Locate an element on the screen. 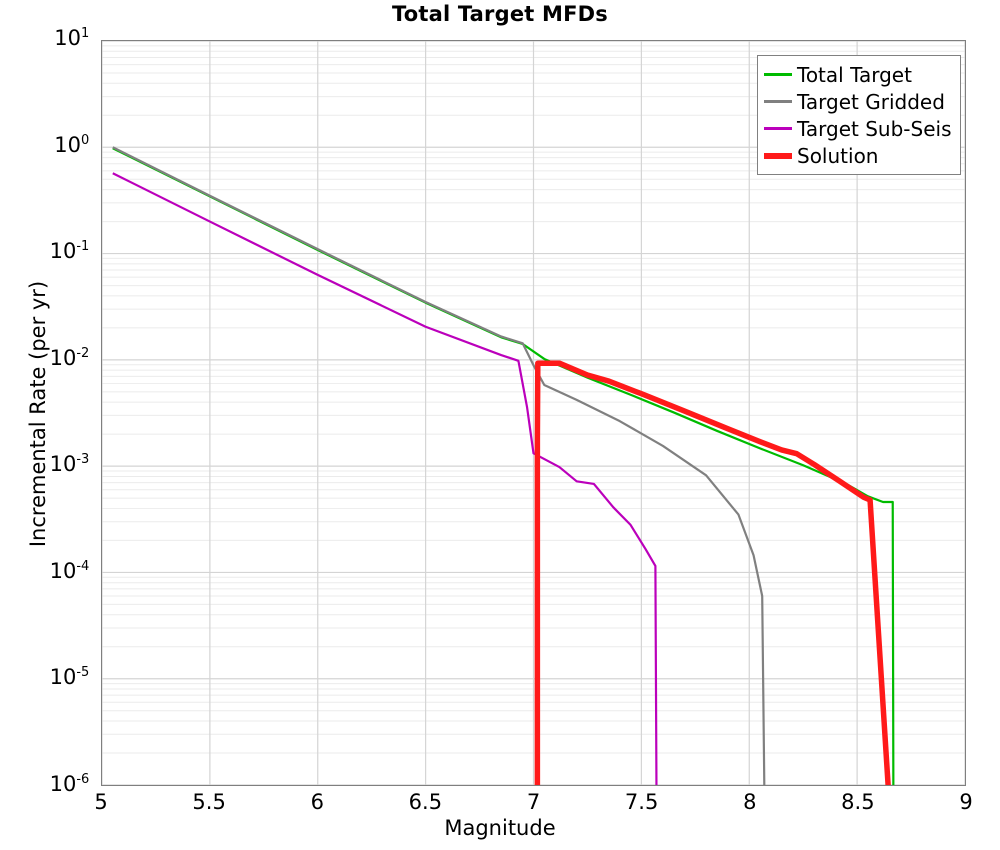 The height and width of the screenshot is (850, 1000). legend-item-label: Target Gridded is located at coordinates (871, 101).